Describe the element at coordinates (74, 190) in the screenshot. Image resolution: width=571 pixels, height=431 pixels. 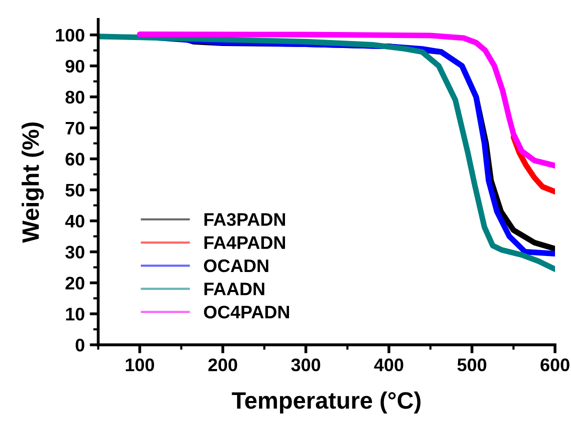
I see `y-tick-label: 50` at that location.